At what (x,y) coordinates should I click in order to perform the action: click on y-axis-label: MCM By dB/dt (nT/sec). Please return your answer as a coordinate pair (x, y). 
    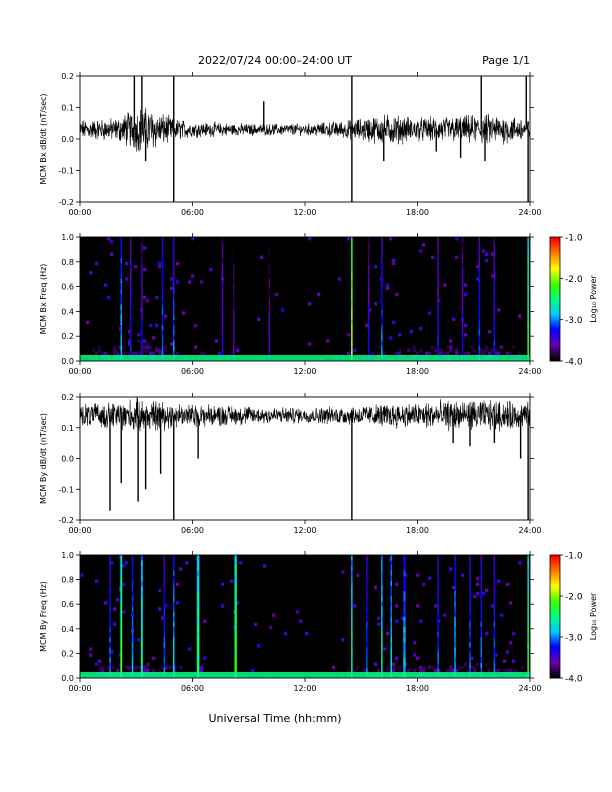
    Looking at the image, I should click on (43, 458).